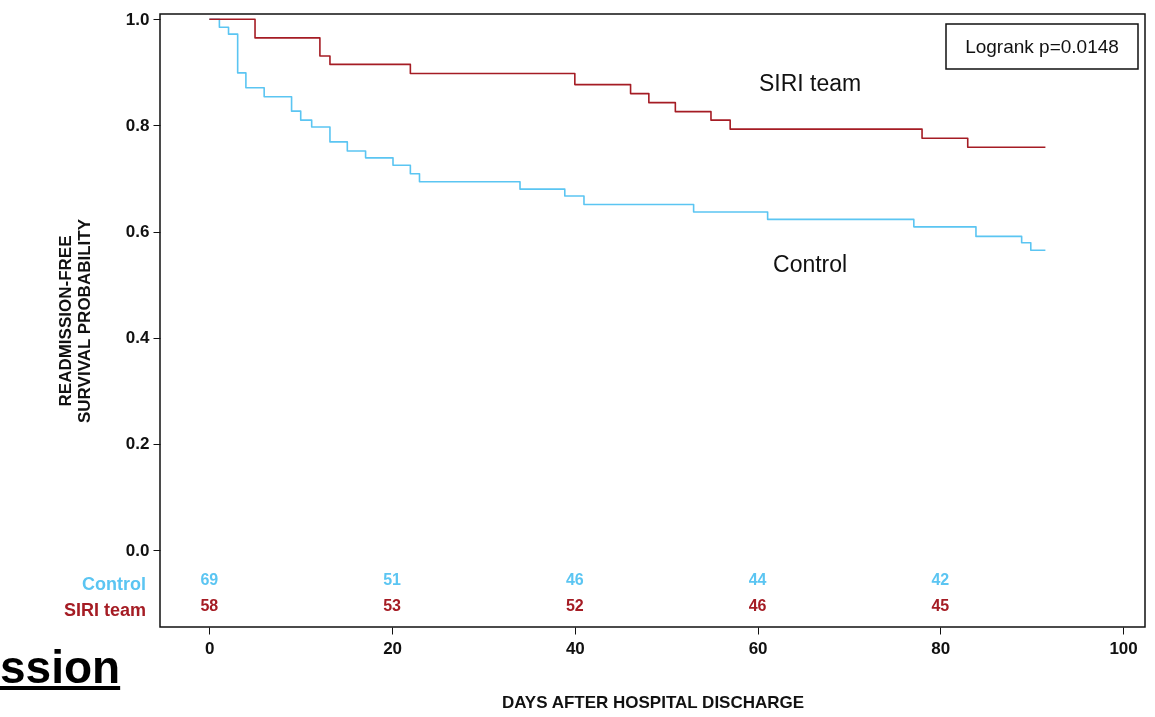 This screenshot has height=717, width=1155. I want to click on y-tick-label: 0.8, so click(137, 125).